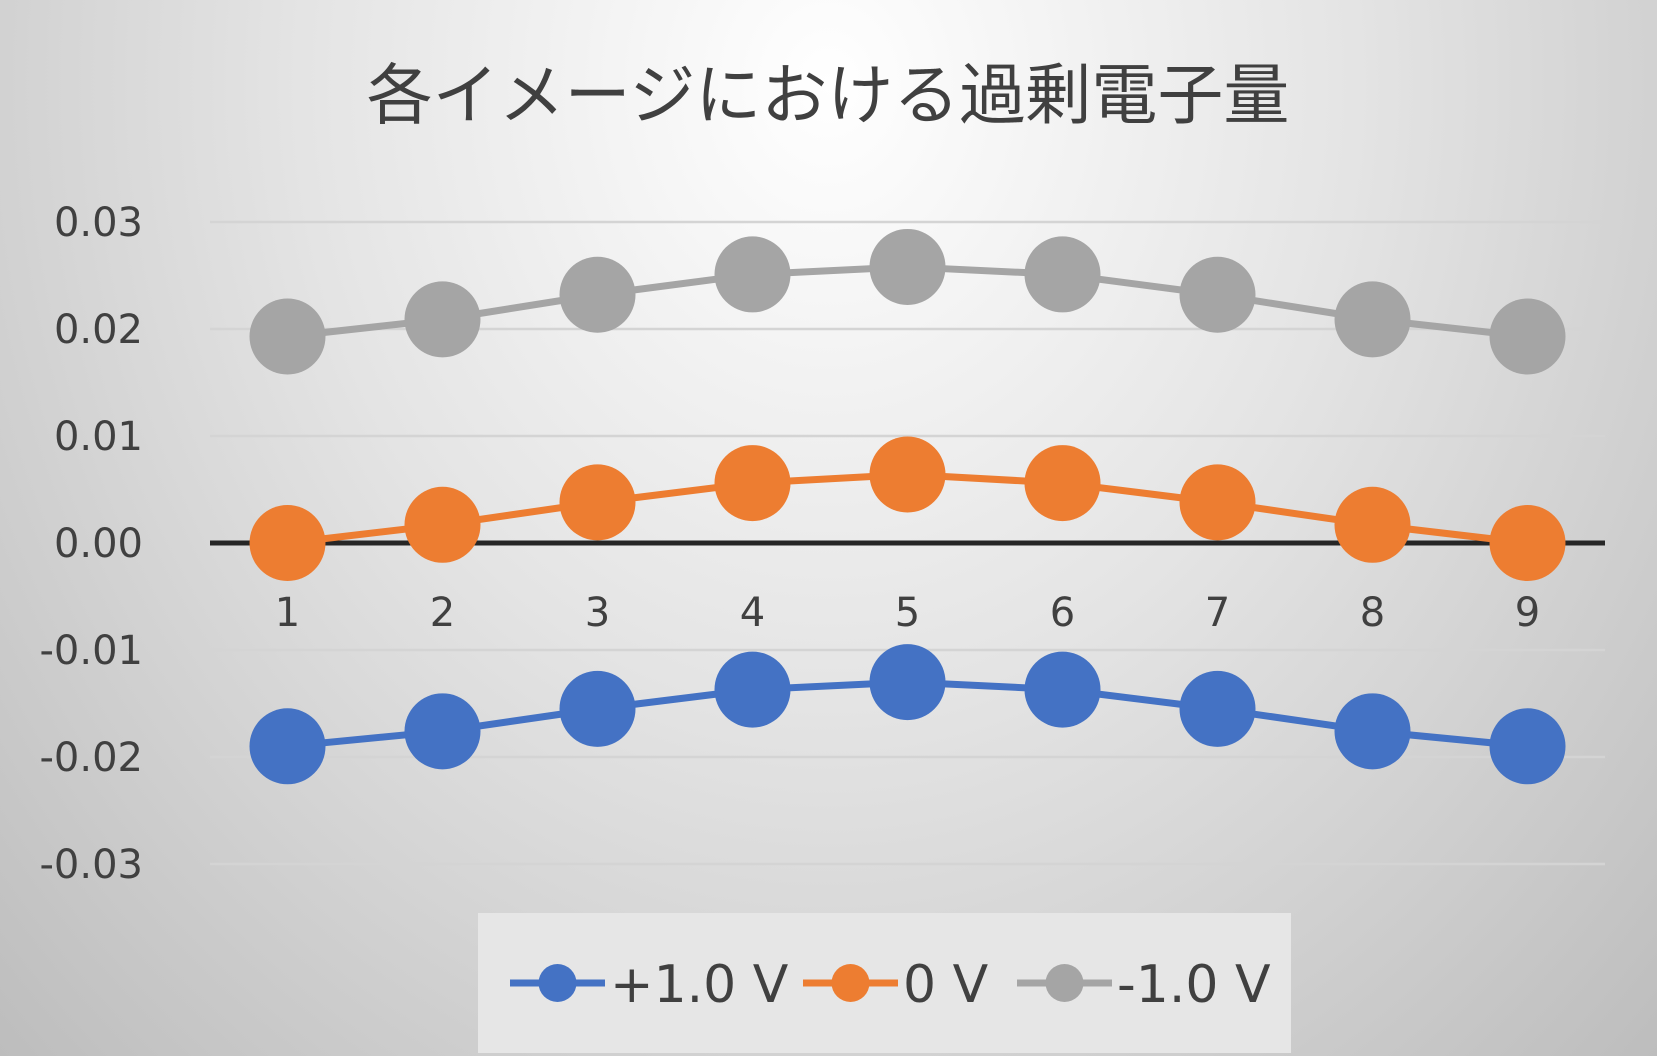 The height and width of the screenshot is (1056, 1657). Describe the element at coordinates (98, 330) in the screenshot. I see `y-tick-label: 0.02` at that location.